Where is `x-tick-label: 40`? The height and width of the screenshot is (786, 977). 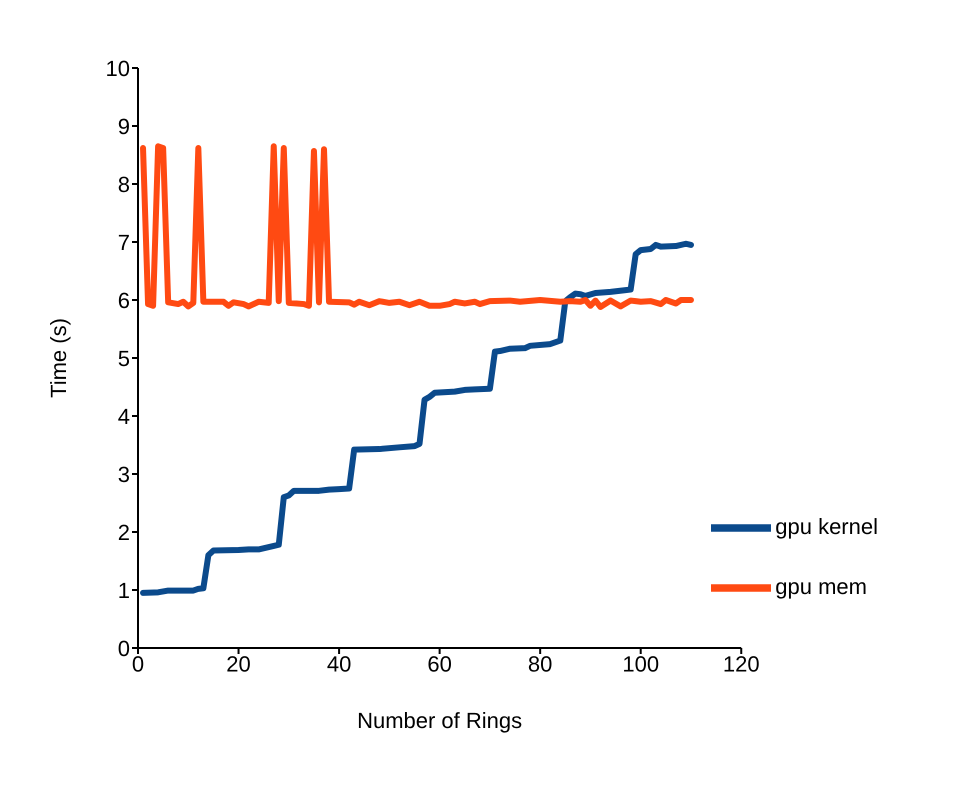
x-tick-label: 40 is located at coordinates (339, 664).